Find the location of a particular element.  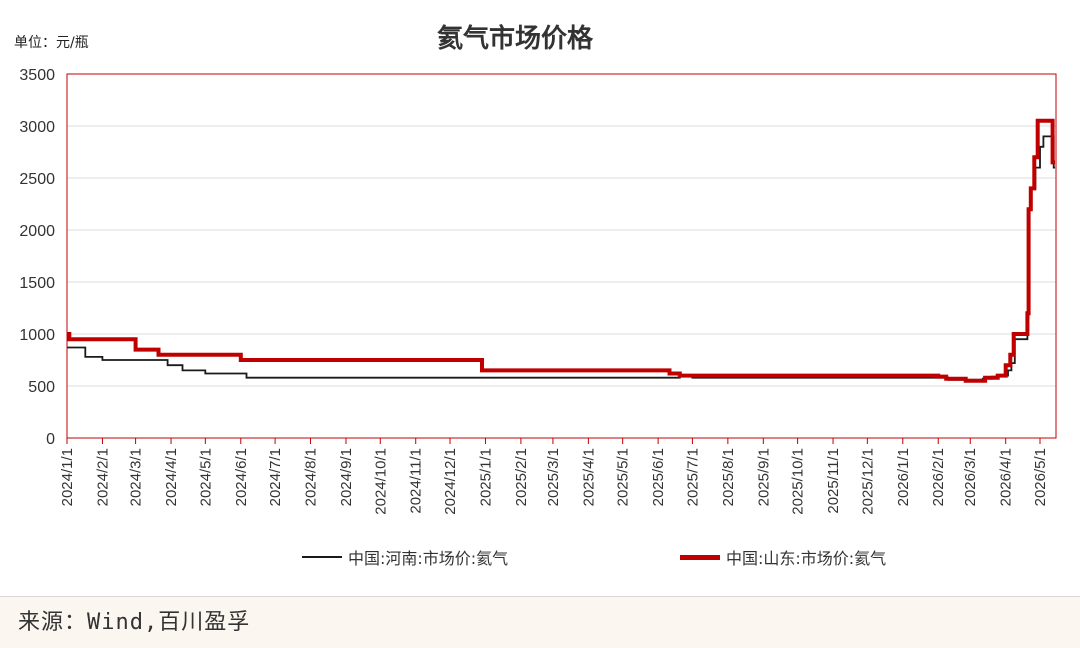

legend-item-henan: 中国:河南:市场价:氦气 is located at coordinates (405, 557).